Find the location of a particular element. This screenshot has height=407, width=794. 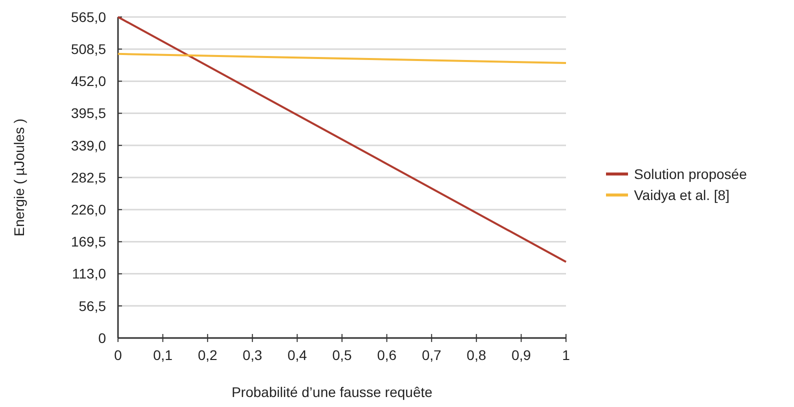

x-tick-label: 0,3 is located at coordinates (252, 355).